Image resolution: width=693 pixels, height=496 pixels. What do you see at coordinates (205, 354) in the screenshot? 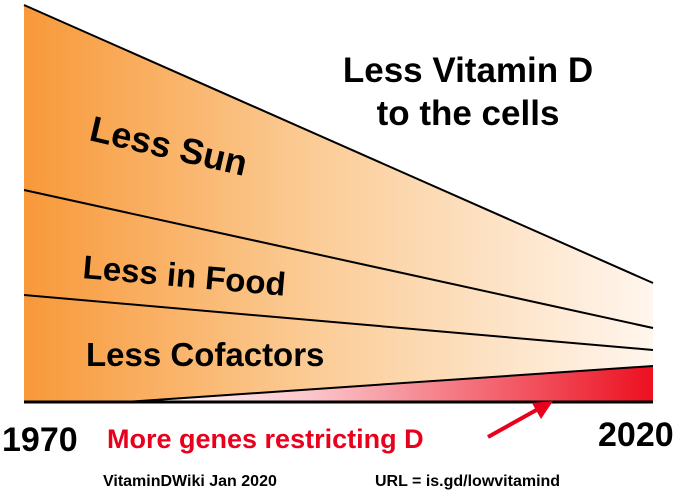
I see `band-label-less-cofactors: Less Cofactors` at bounding box center [205, 354].